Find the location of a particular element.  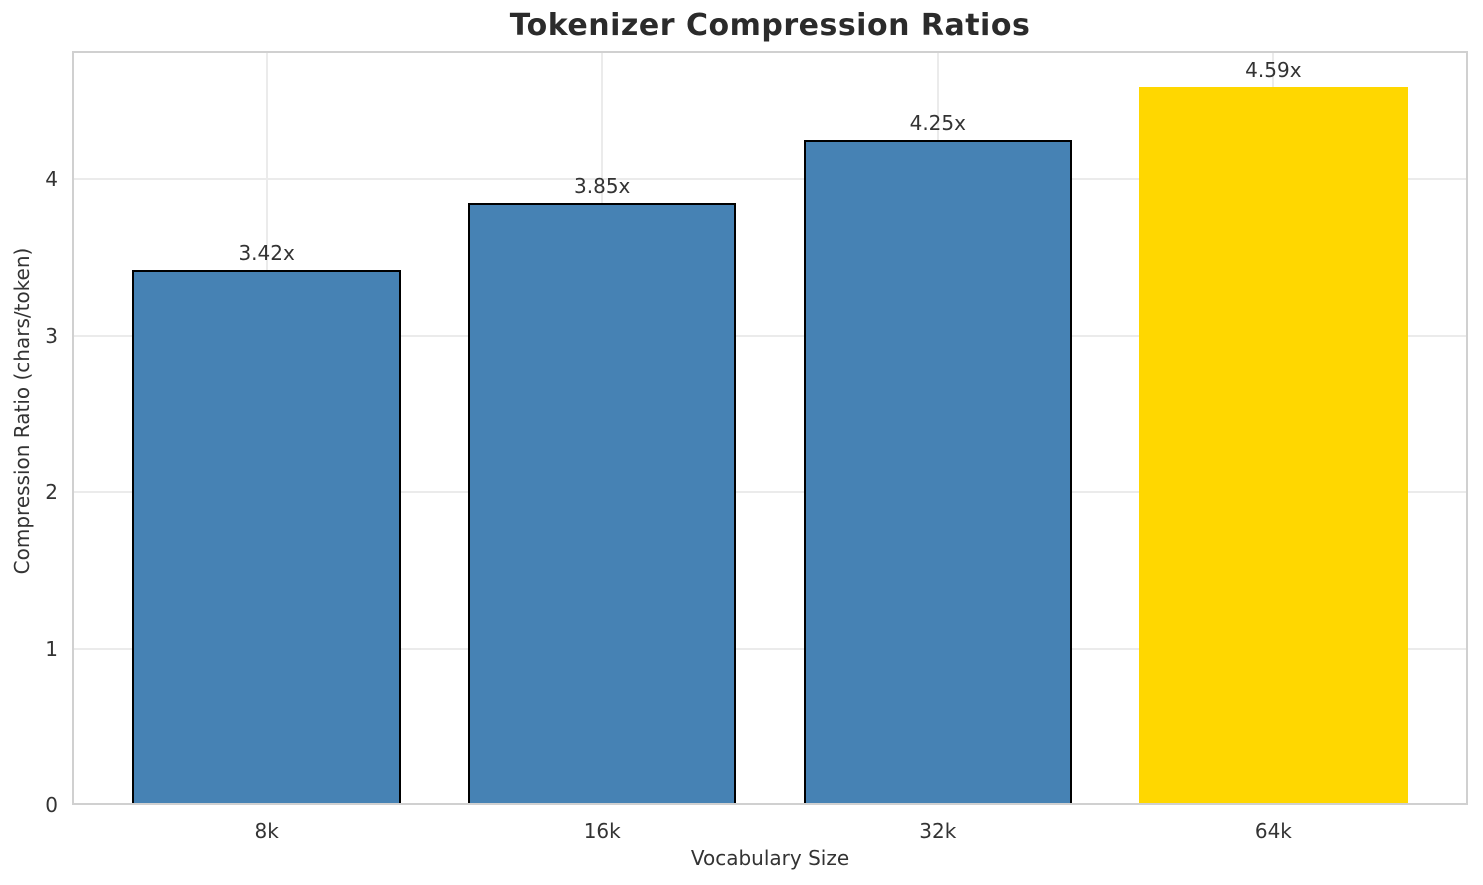

bar-32k is located at coordinates (937, 472).